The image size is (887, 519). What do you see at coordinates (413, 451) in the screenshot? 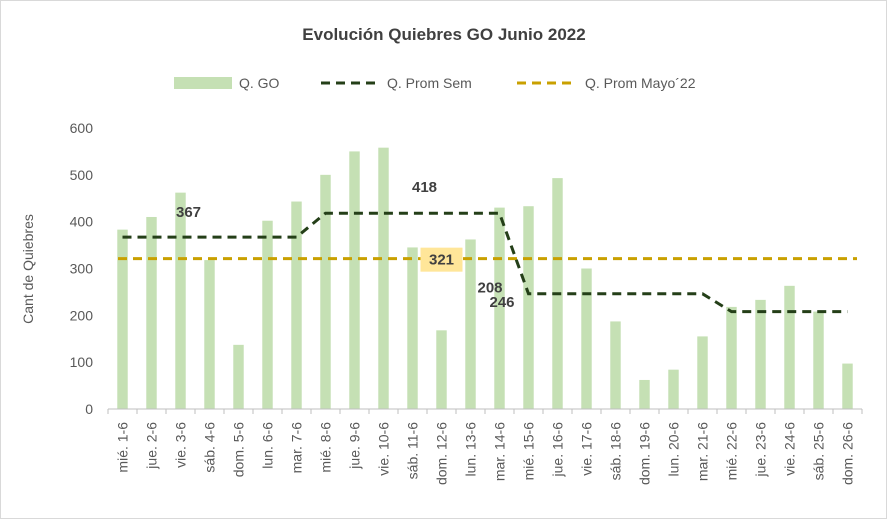
I see `x-tick-label-sab-11-6: sáb. 11-6` at bounding box center [413, 451].